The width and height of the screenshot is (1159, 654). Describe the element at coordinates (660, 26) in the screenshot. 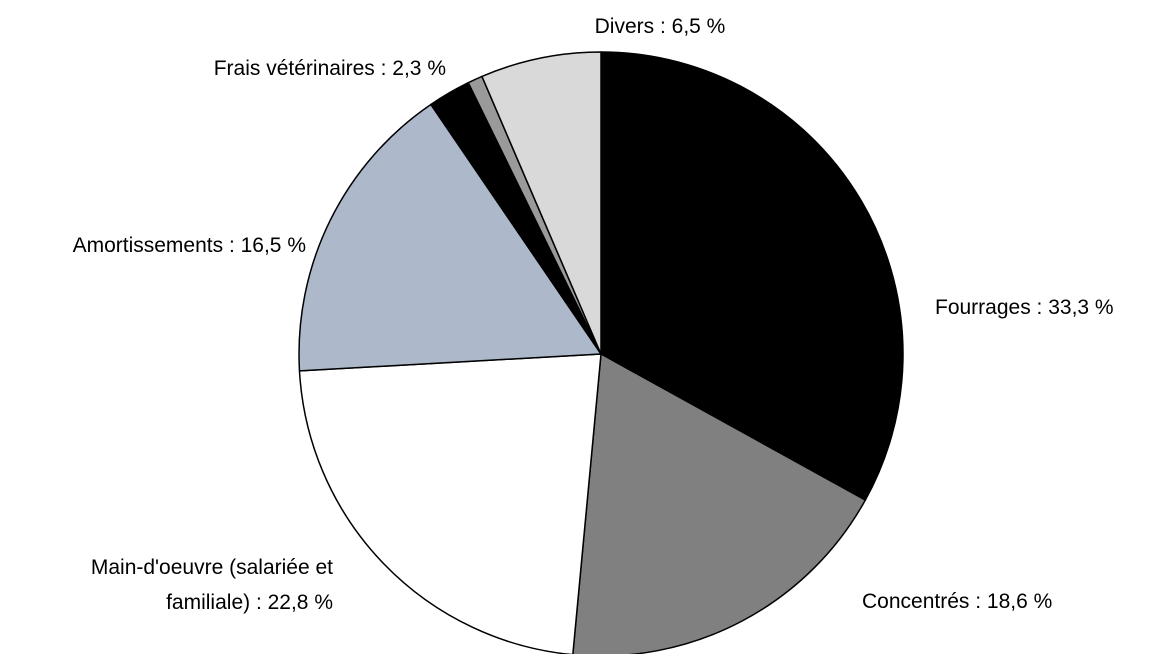

I see `label-divers: Divers : 6,5 %` at that location.